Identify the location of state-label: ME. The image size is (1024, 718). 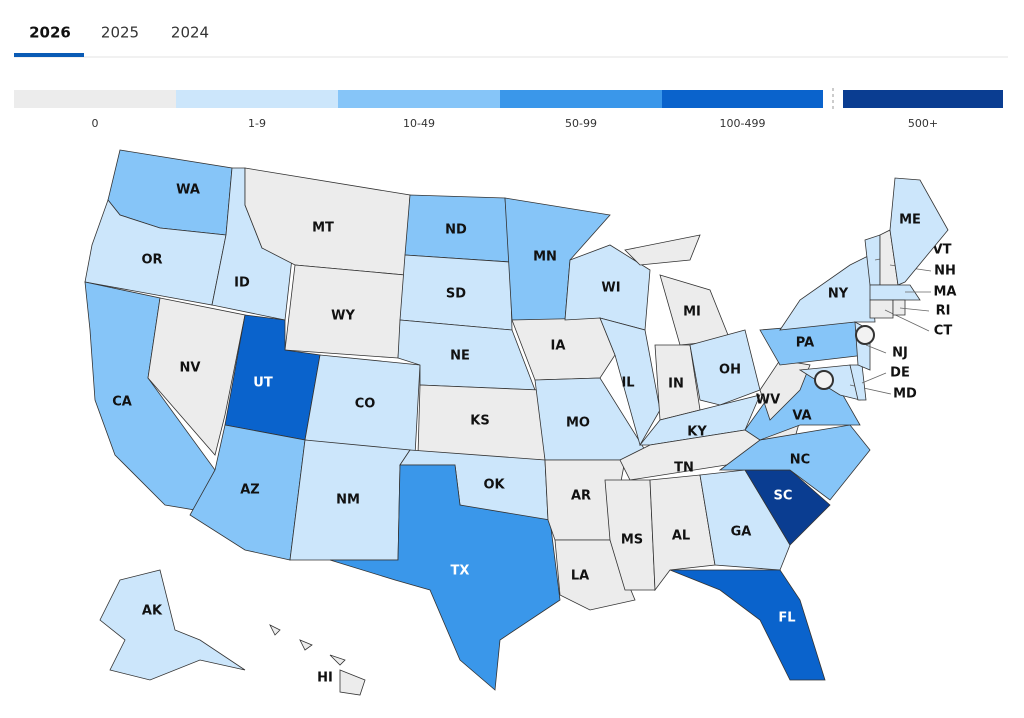
(910, 220).